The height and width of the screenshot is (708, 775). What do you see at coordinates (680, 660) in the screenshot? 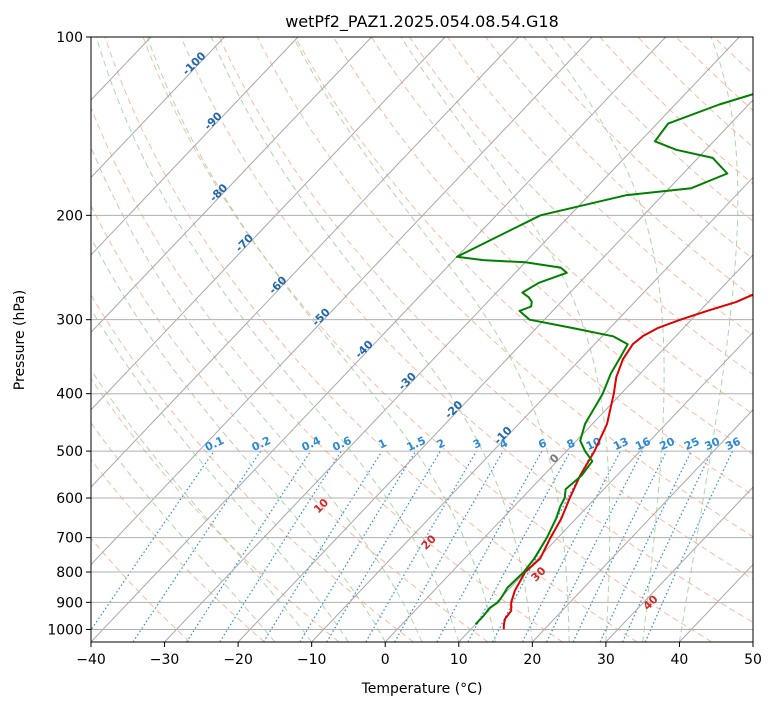
I see `x-tick-label: 40` at bounding box center [680, 660].